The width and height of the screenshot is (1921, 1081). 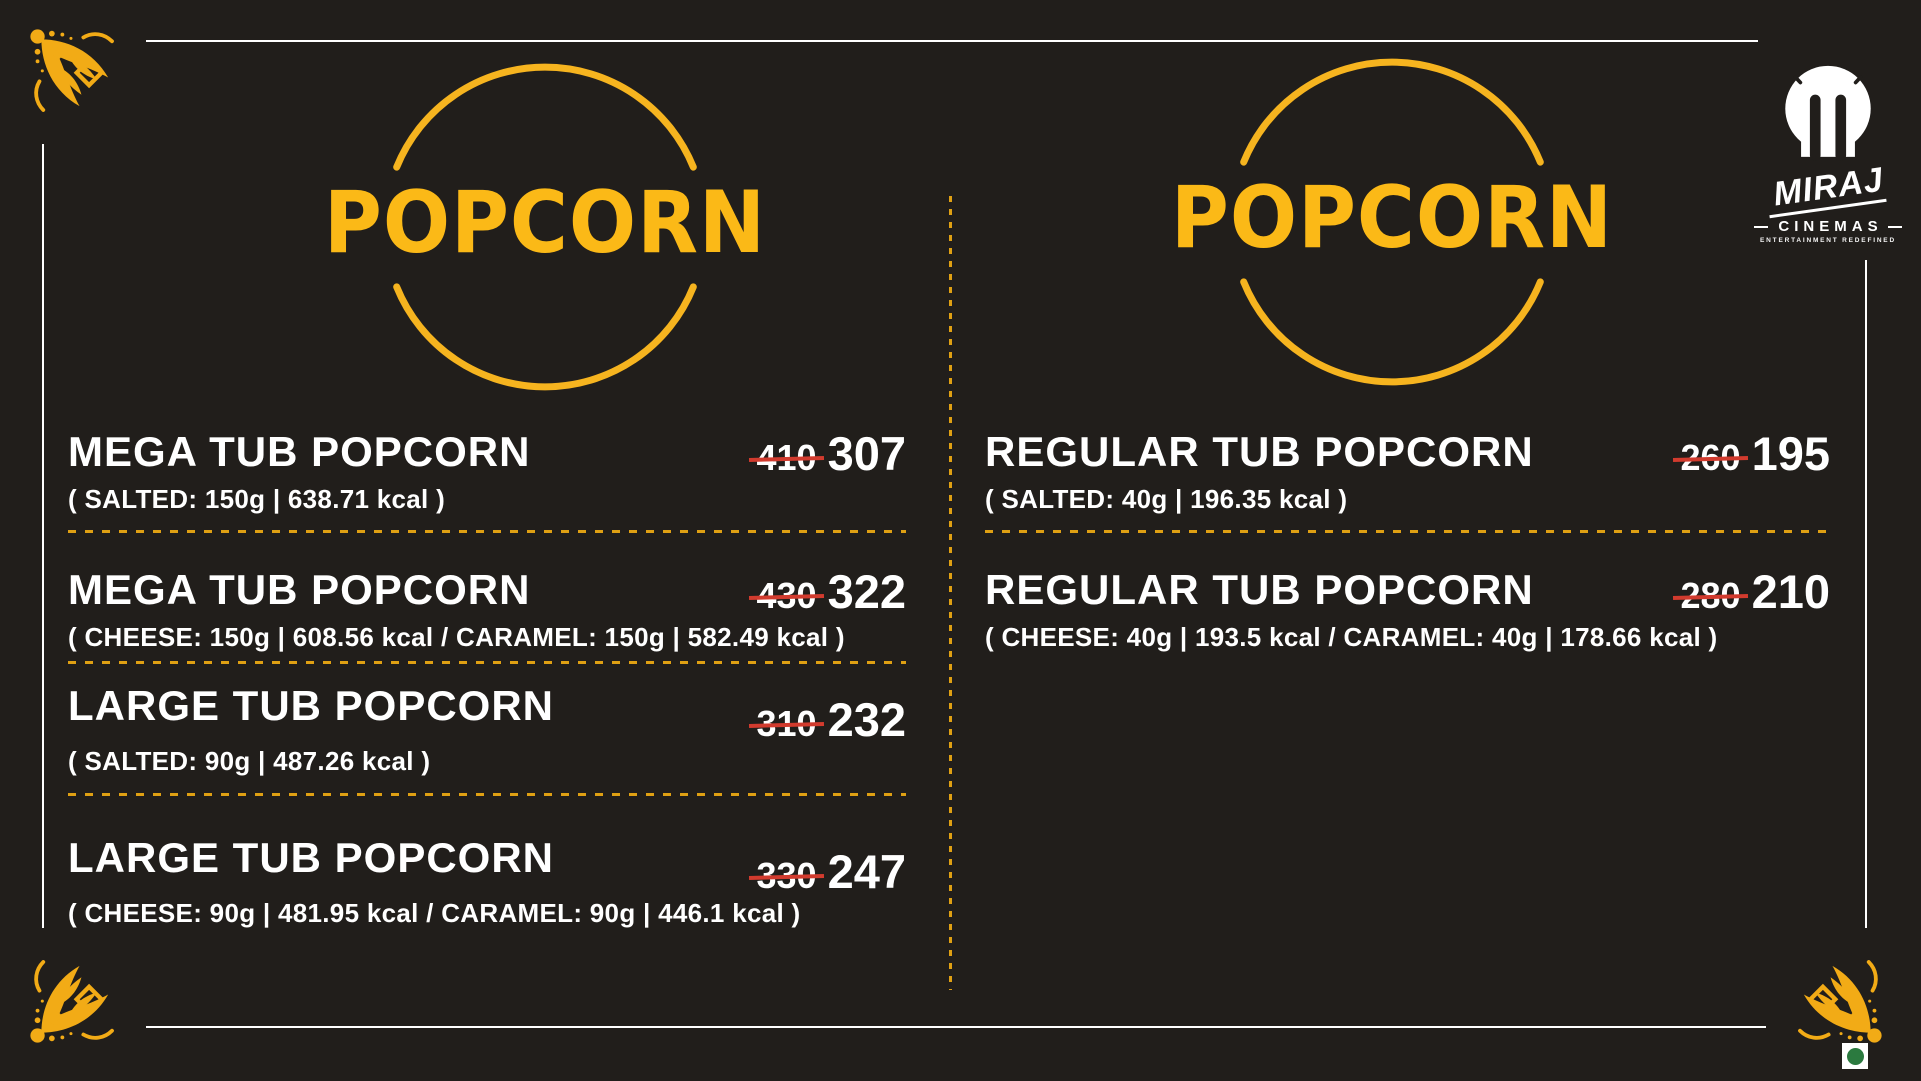 I want to click on item-price: 260 195, so click(x=1756, y=453).